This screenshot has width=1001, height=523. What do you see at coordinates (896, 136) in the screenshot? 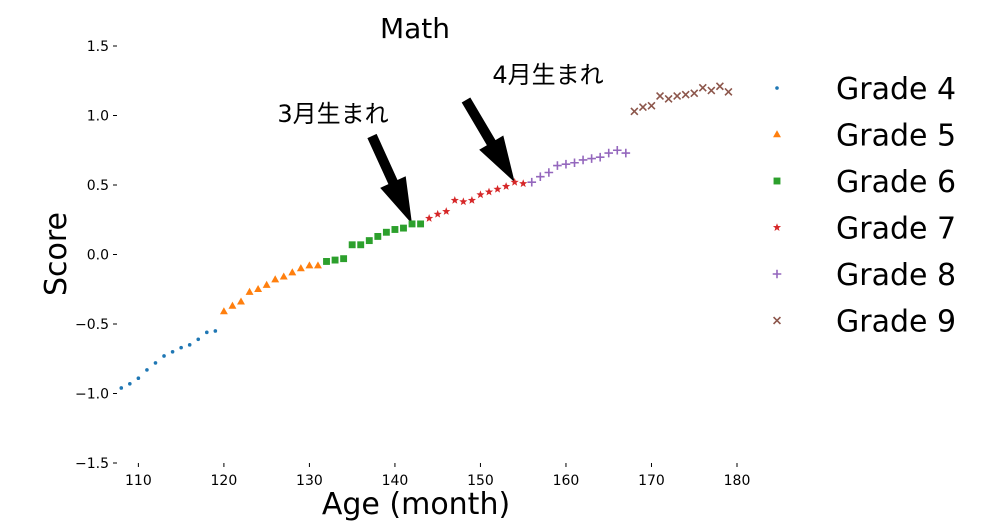
I see `legend-label: Grade 5` at bounding box center [896, 136].